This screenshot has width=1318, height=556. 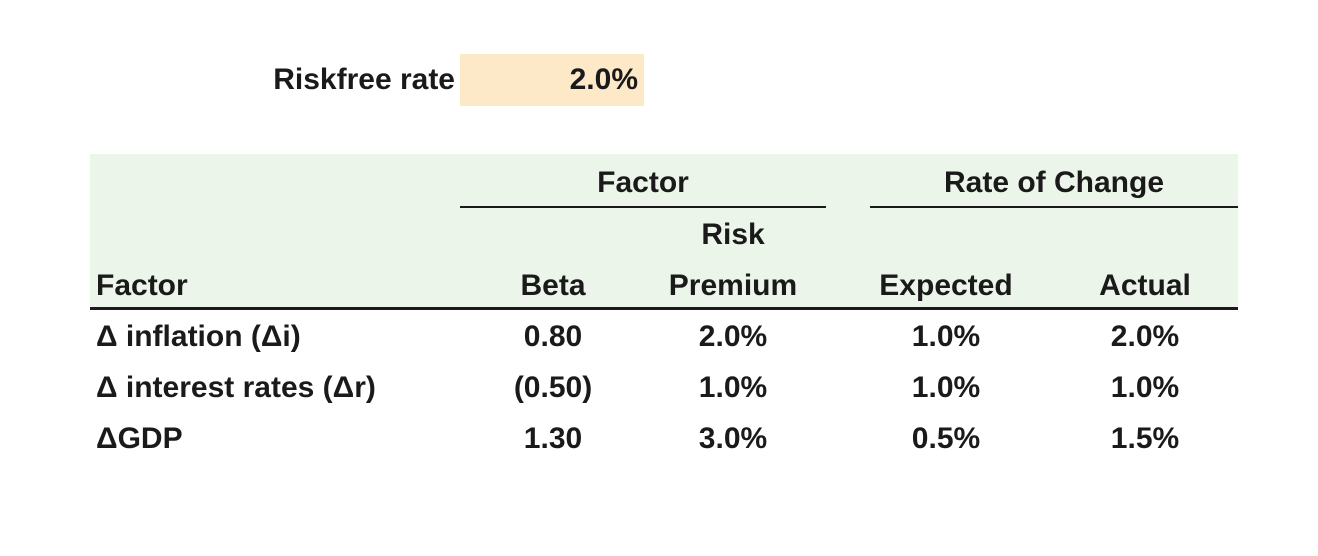 I want to click on group-header-factor: Factor, so click(x=643, y=182).